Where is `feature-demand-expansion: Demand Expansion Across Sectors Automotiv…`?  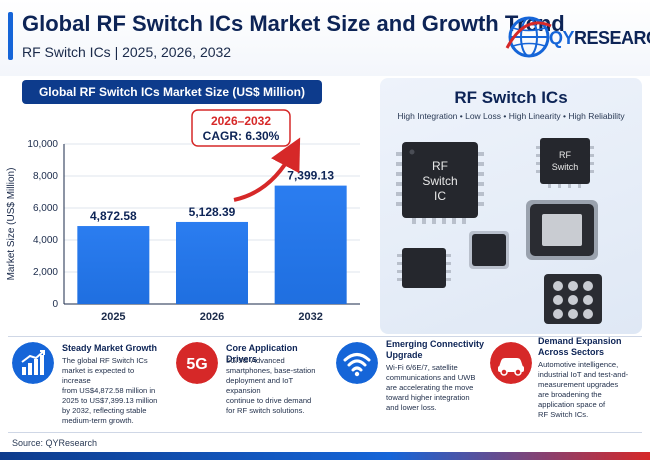 feature-demand-expansion: Demand Expansion Across Sectors Automotiv… is located at coordinates (566, 382).